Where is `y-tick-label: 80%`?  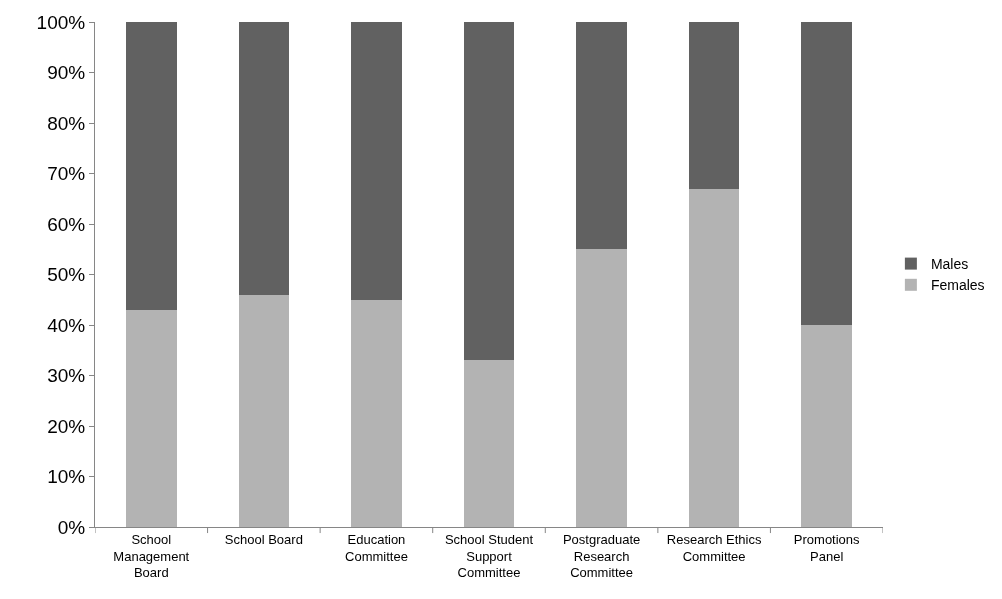
y-tick-label: 80% is located at coordinates (66, 123).